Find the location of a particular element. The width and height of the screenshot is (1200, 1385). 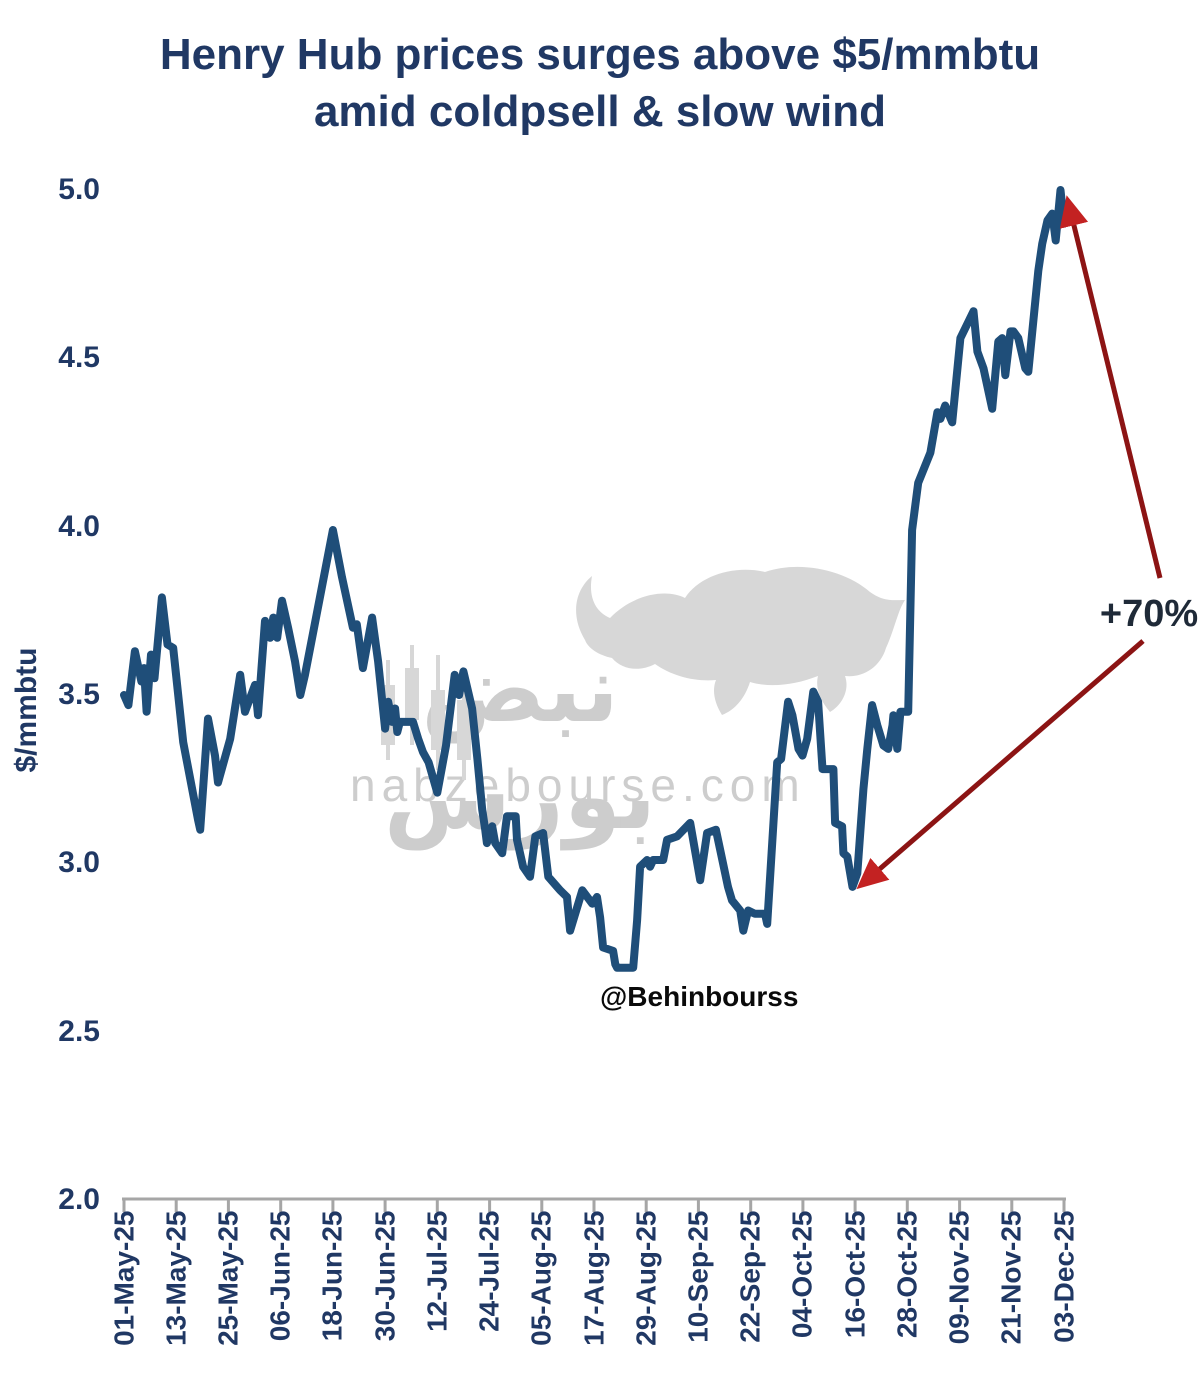

x-tick-label: 09-Nov-25 is located at coordinates (959, 1277).